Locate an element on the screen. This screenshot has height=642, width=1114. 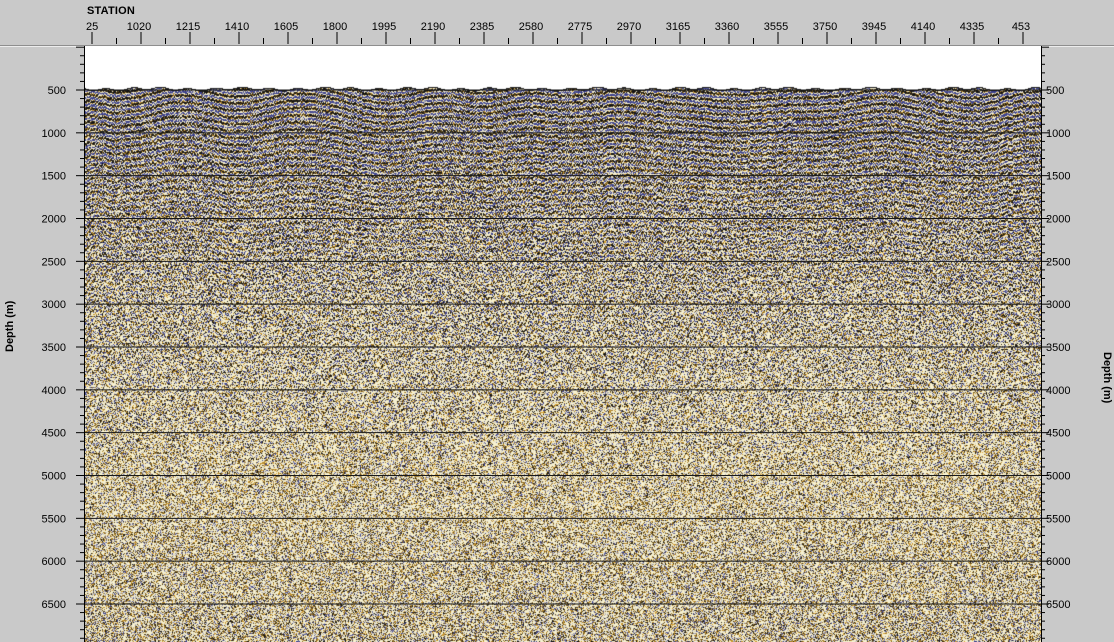
station-tick-label: 4335 is located at coordinates (972, 27).